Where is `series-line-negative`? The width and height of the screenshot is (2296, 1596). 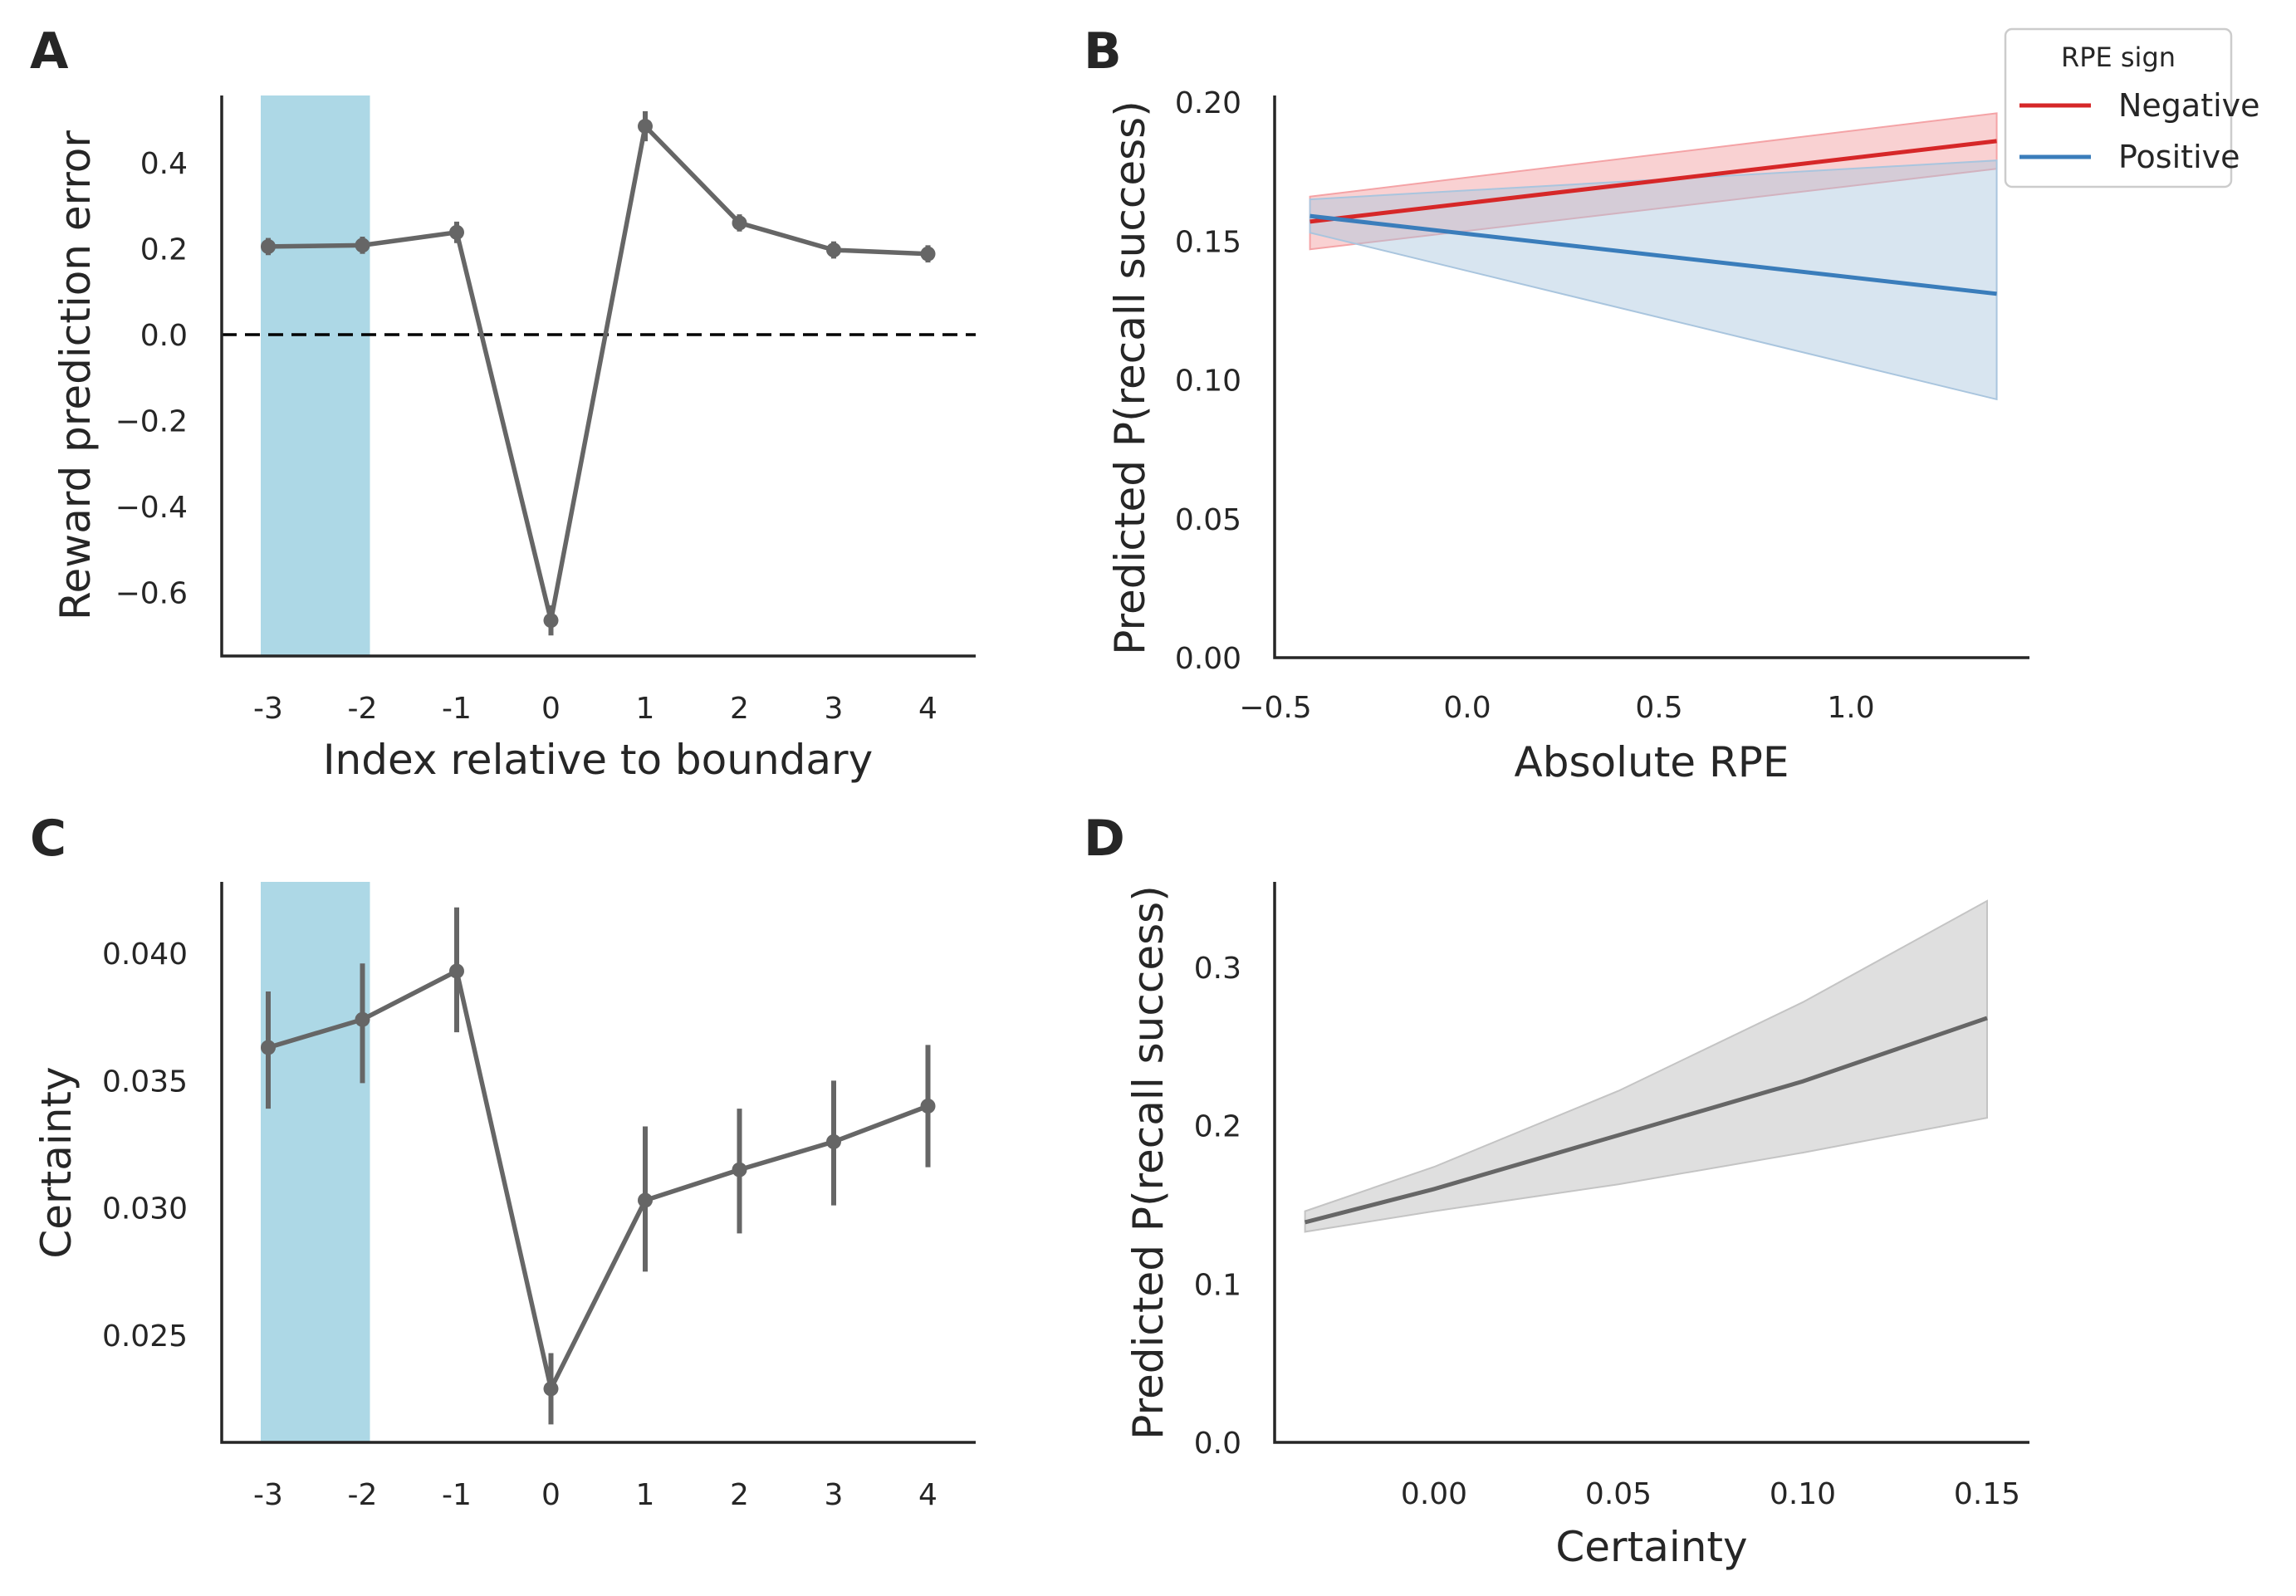
series-line-negative is located at coordinates (1653, 181).